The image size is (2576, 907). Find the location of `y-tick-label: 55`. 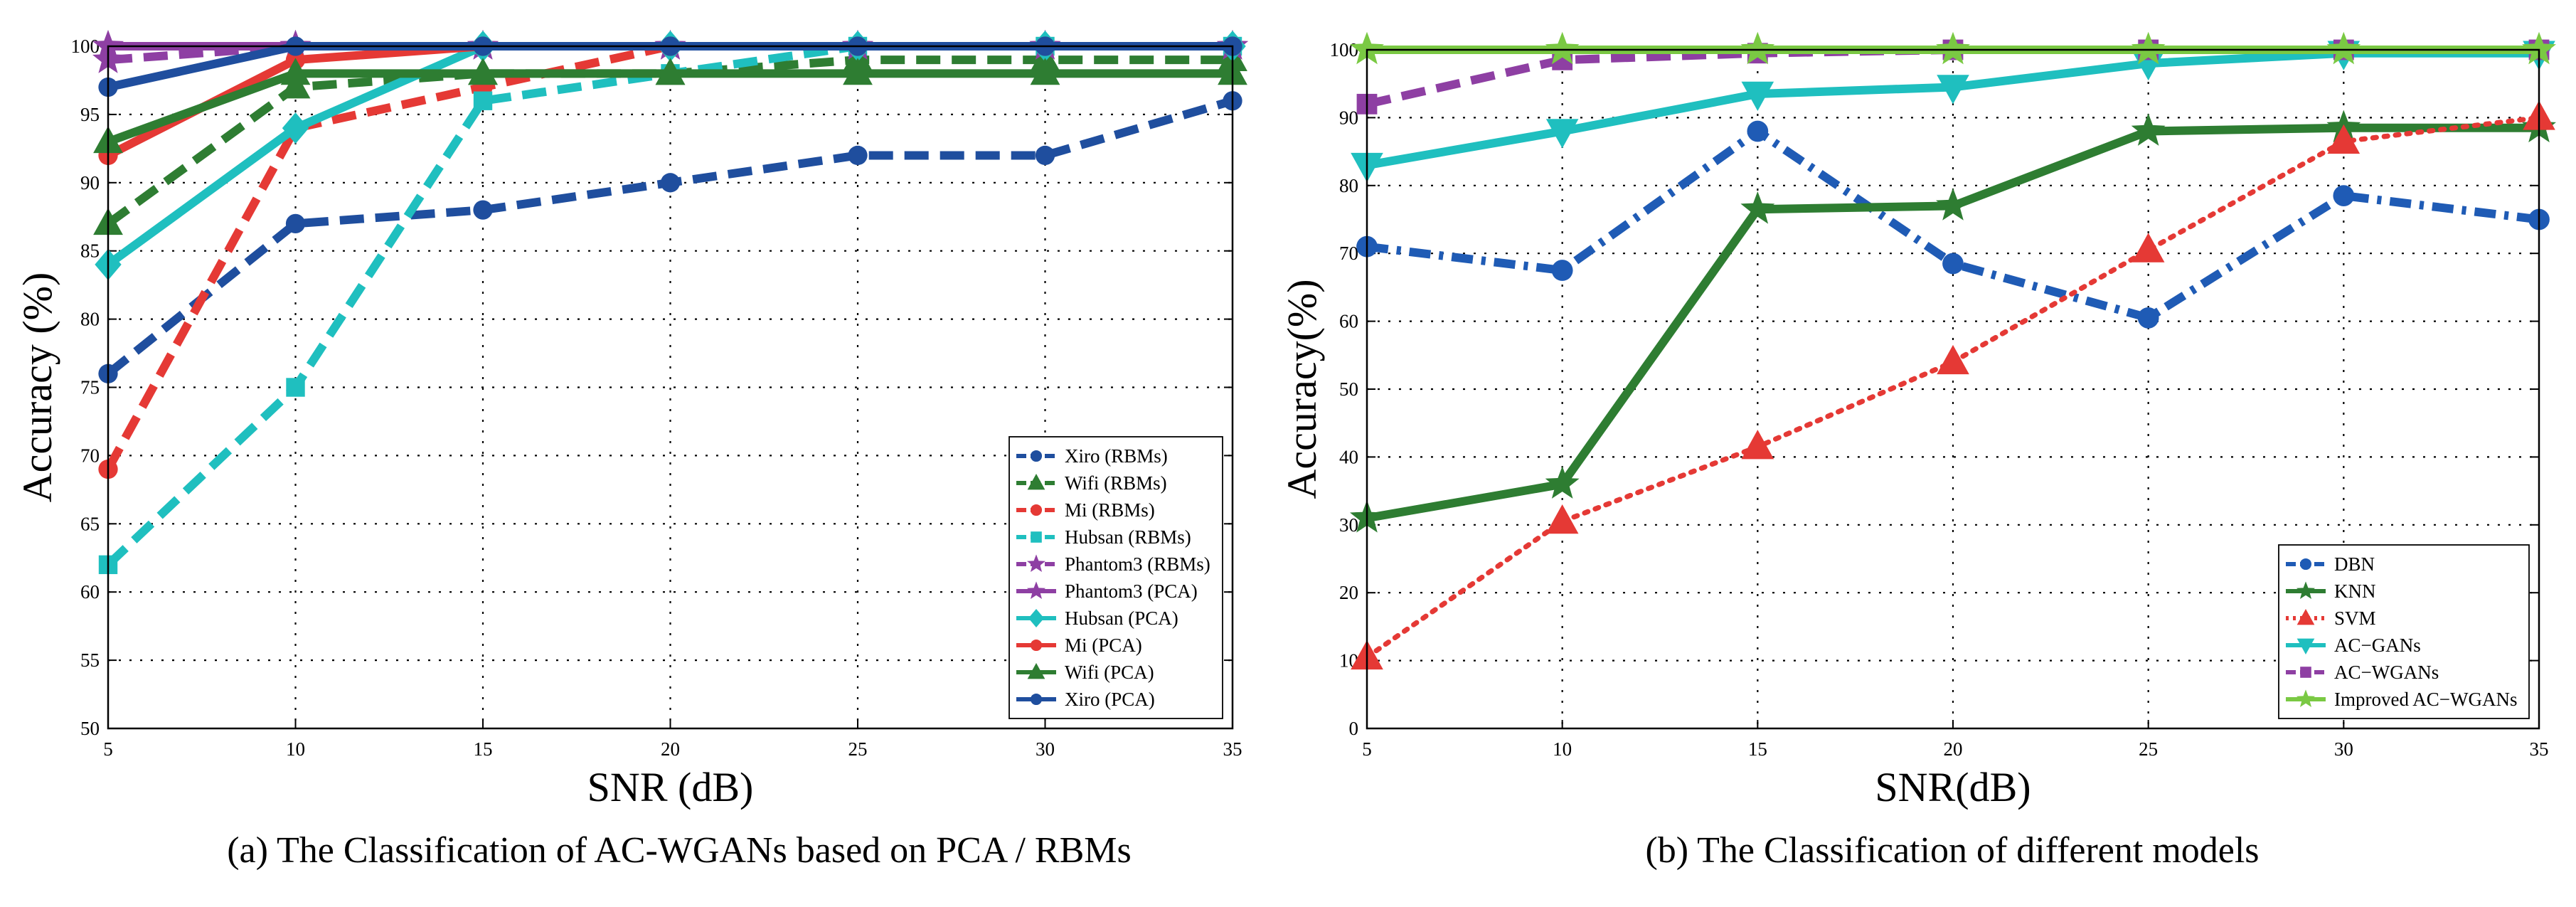

y-tick-label: 55 is located at coordinates (90, 660).